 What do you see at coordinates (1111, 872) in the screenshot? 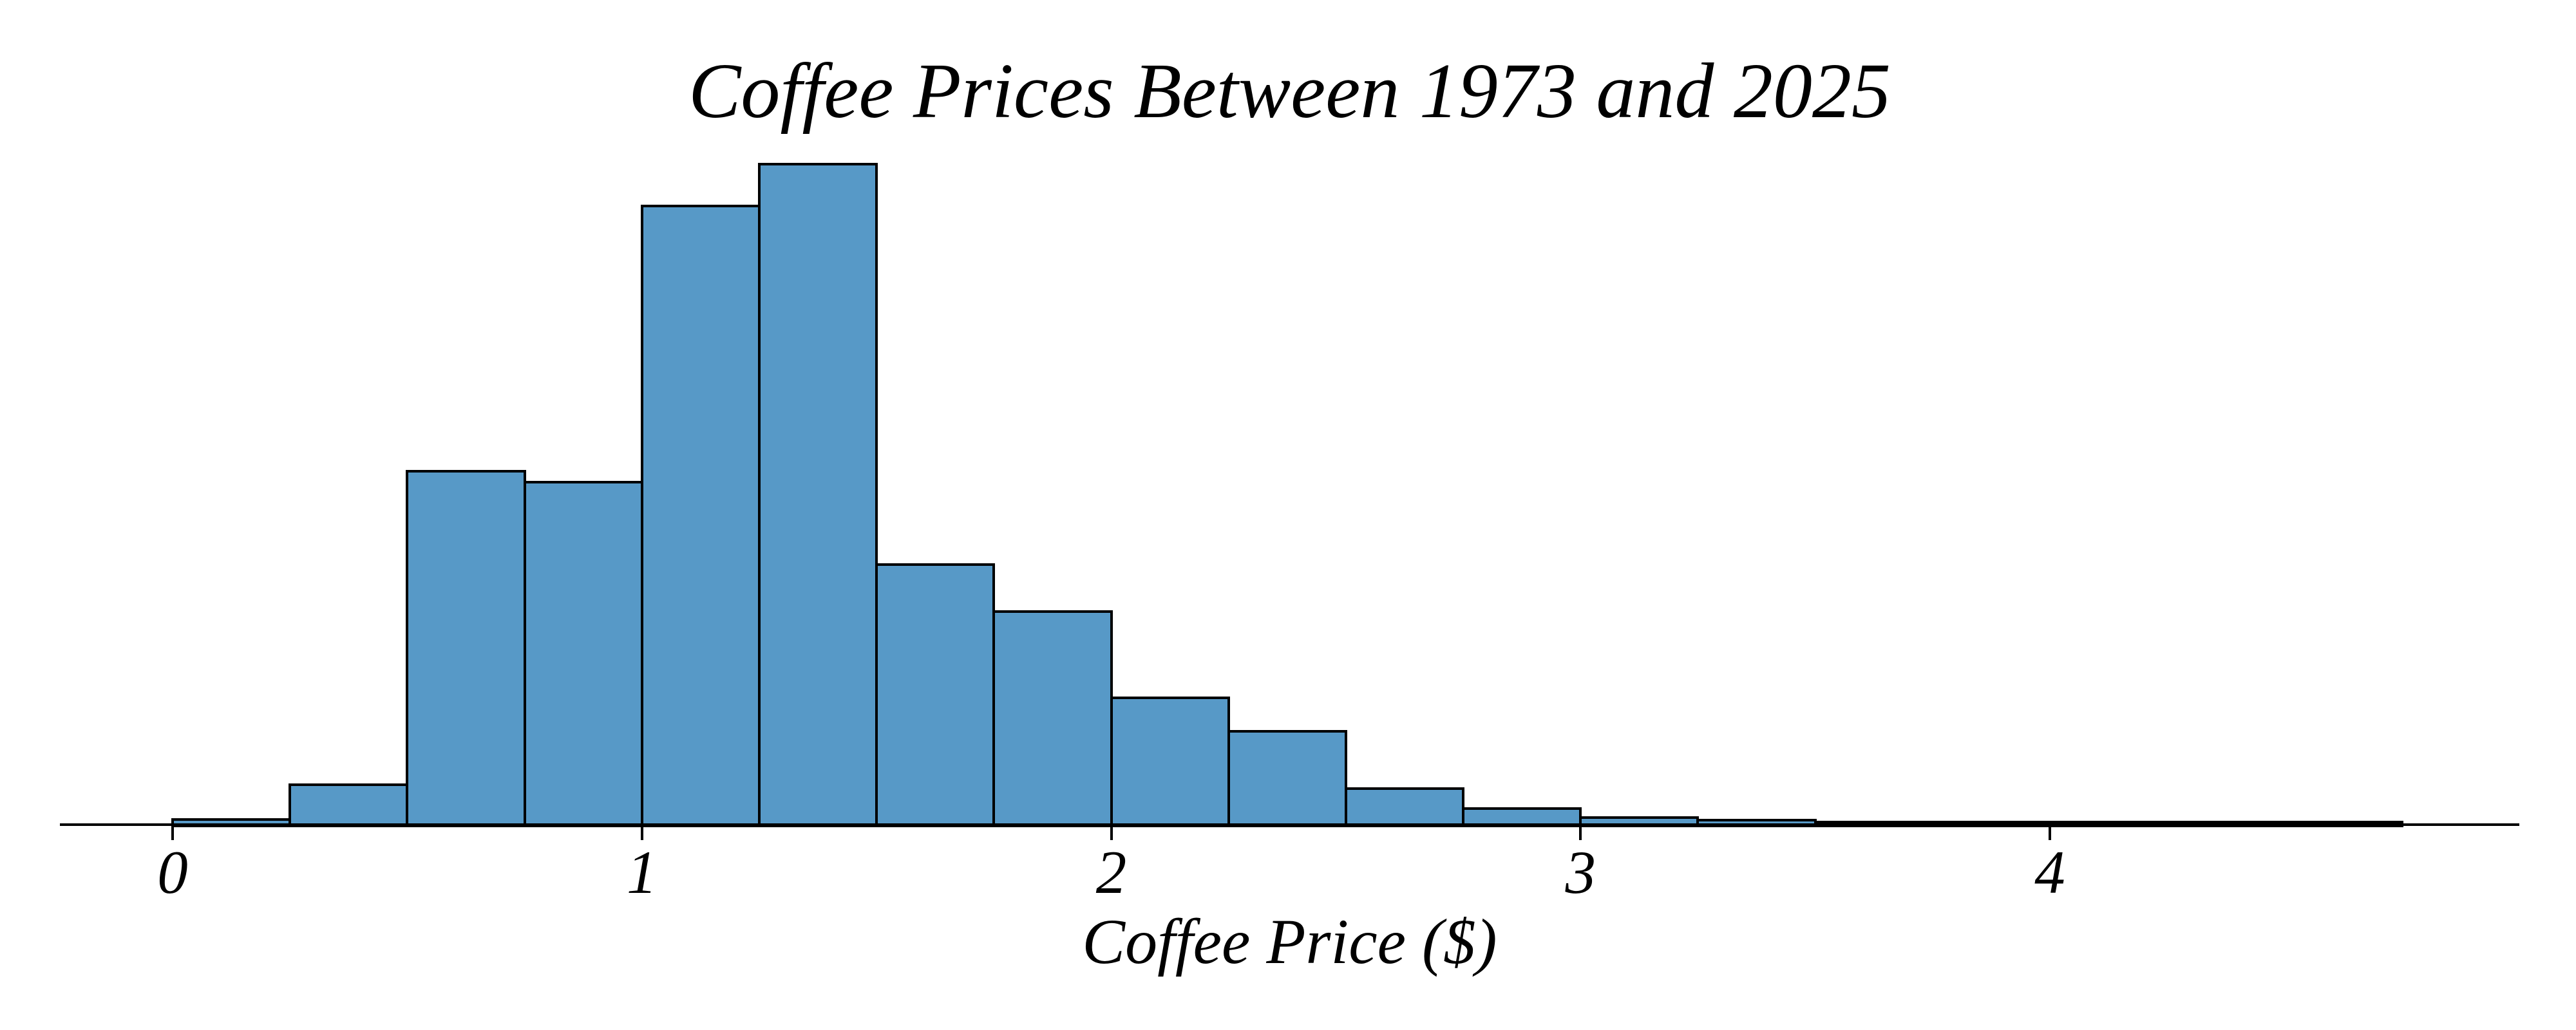
I see `x-axis-tick-label: 2` at bounding box center [1111, 872].